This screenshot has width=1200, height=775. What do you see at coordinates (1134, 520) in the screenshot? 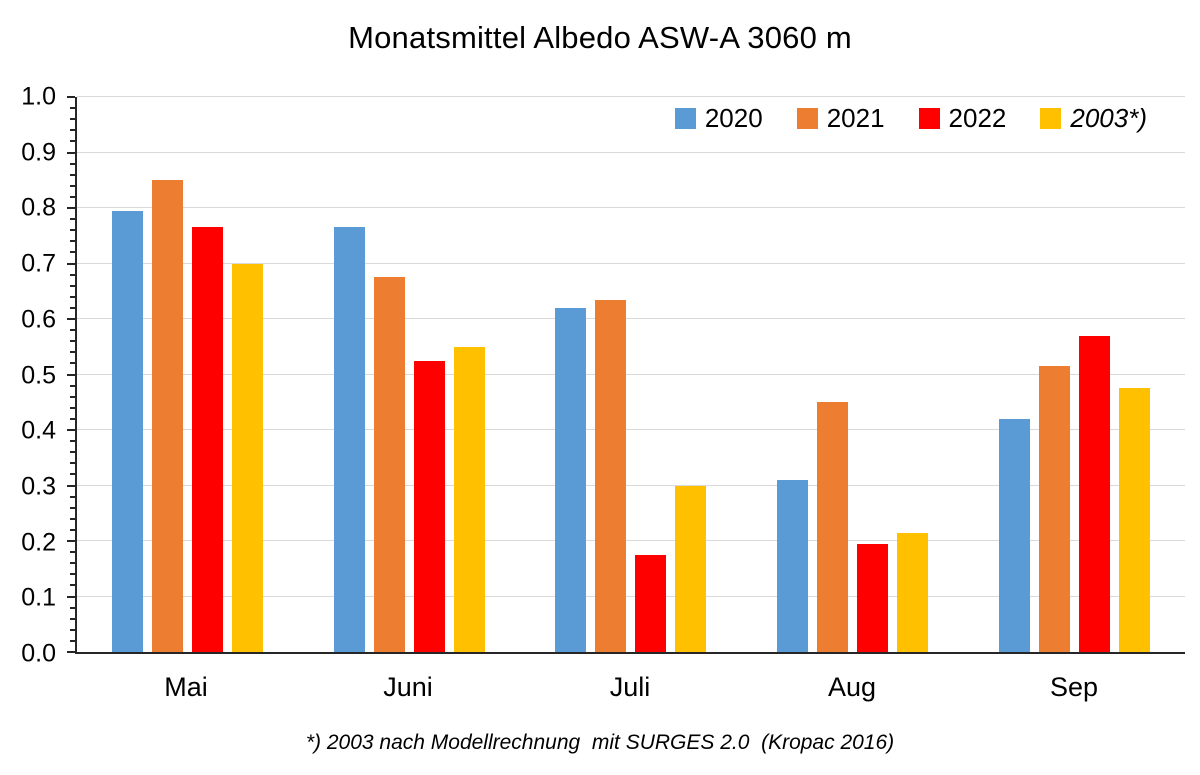
I see `bar-sep-2003` at bounding box center [1134, 520].